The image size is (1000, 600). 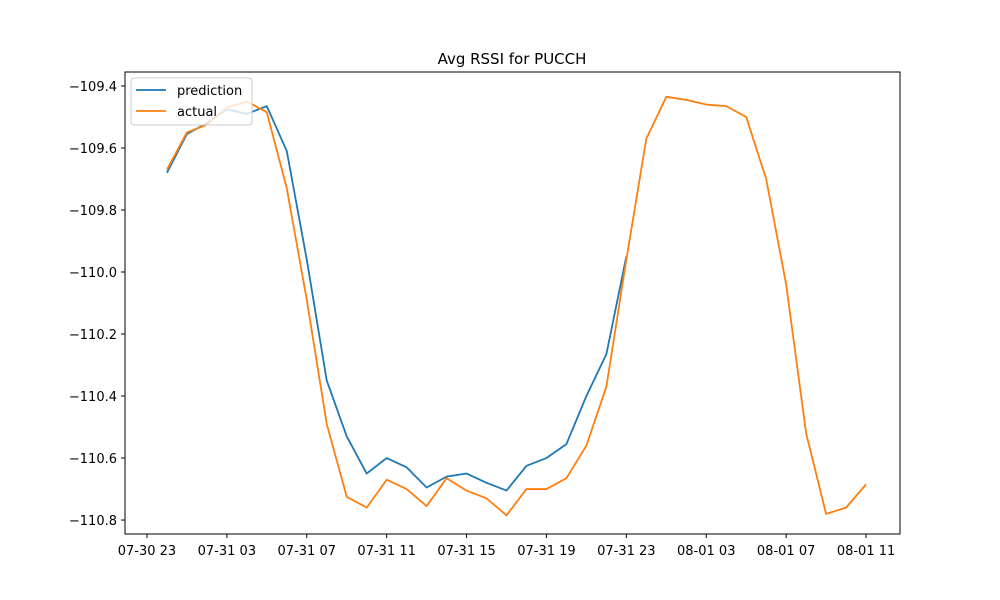 What do you see at coordinates (546, 551) in the screenshot?
I see `x-tick-label: 07-31 19` at bounding box center [546, 551].